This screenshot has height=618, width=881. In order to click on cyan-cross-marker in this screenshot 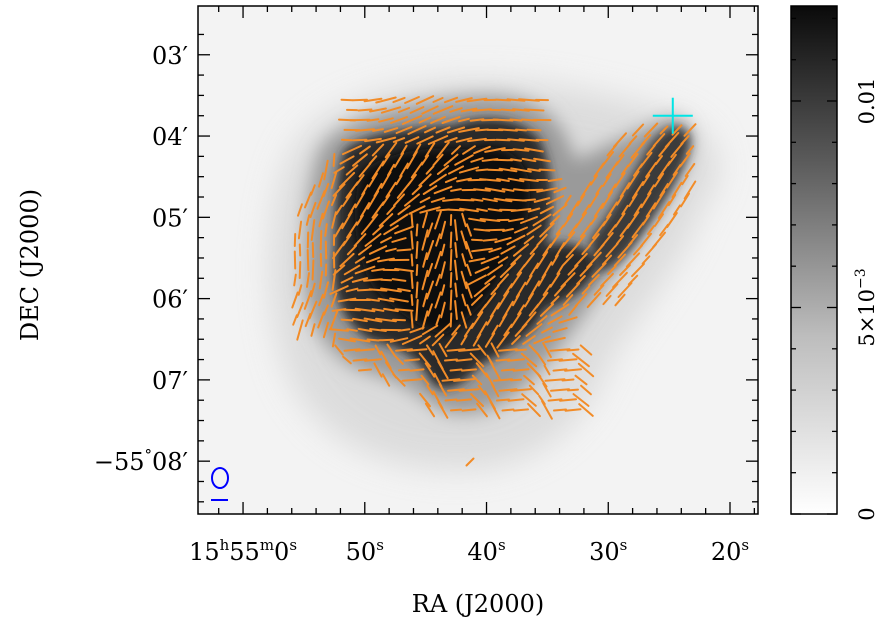, I will do `click(672, 115)`.